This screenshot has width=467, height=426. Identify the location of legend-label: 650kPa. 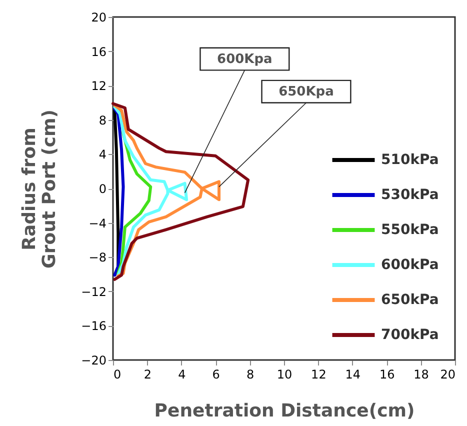
(410, 300).